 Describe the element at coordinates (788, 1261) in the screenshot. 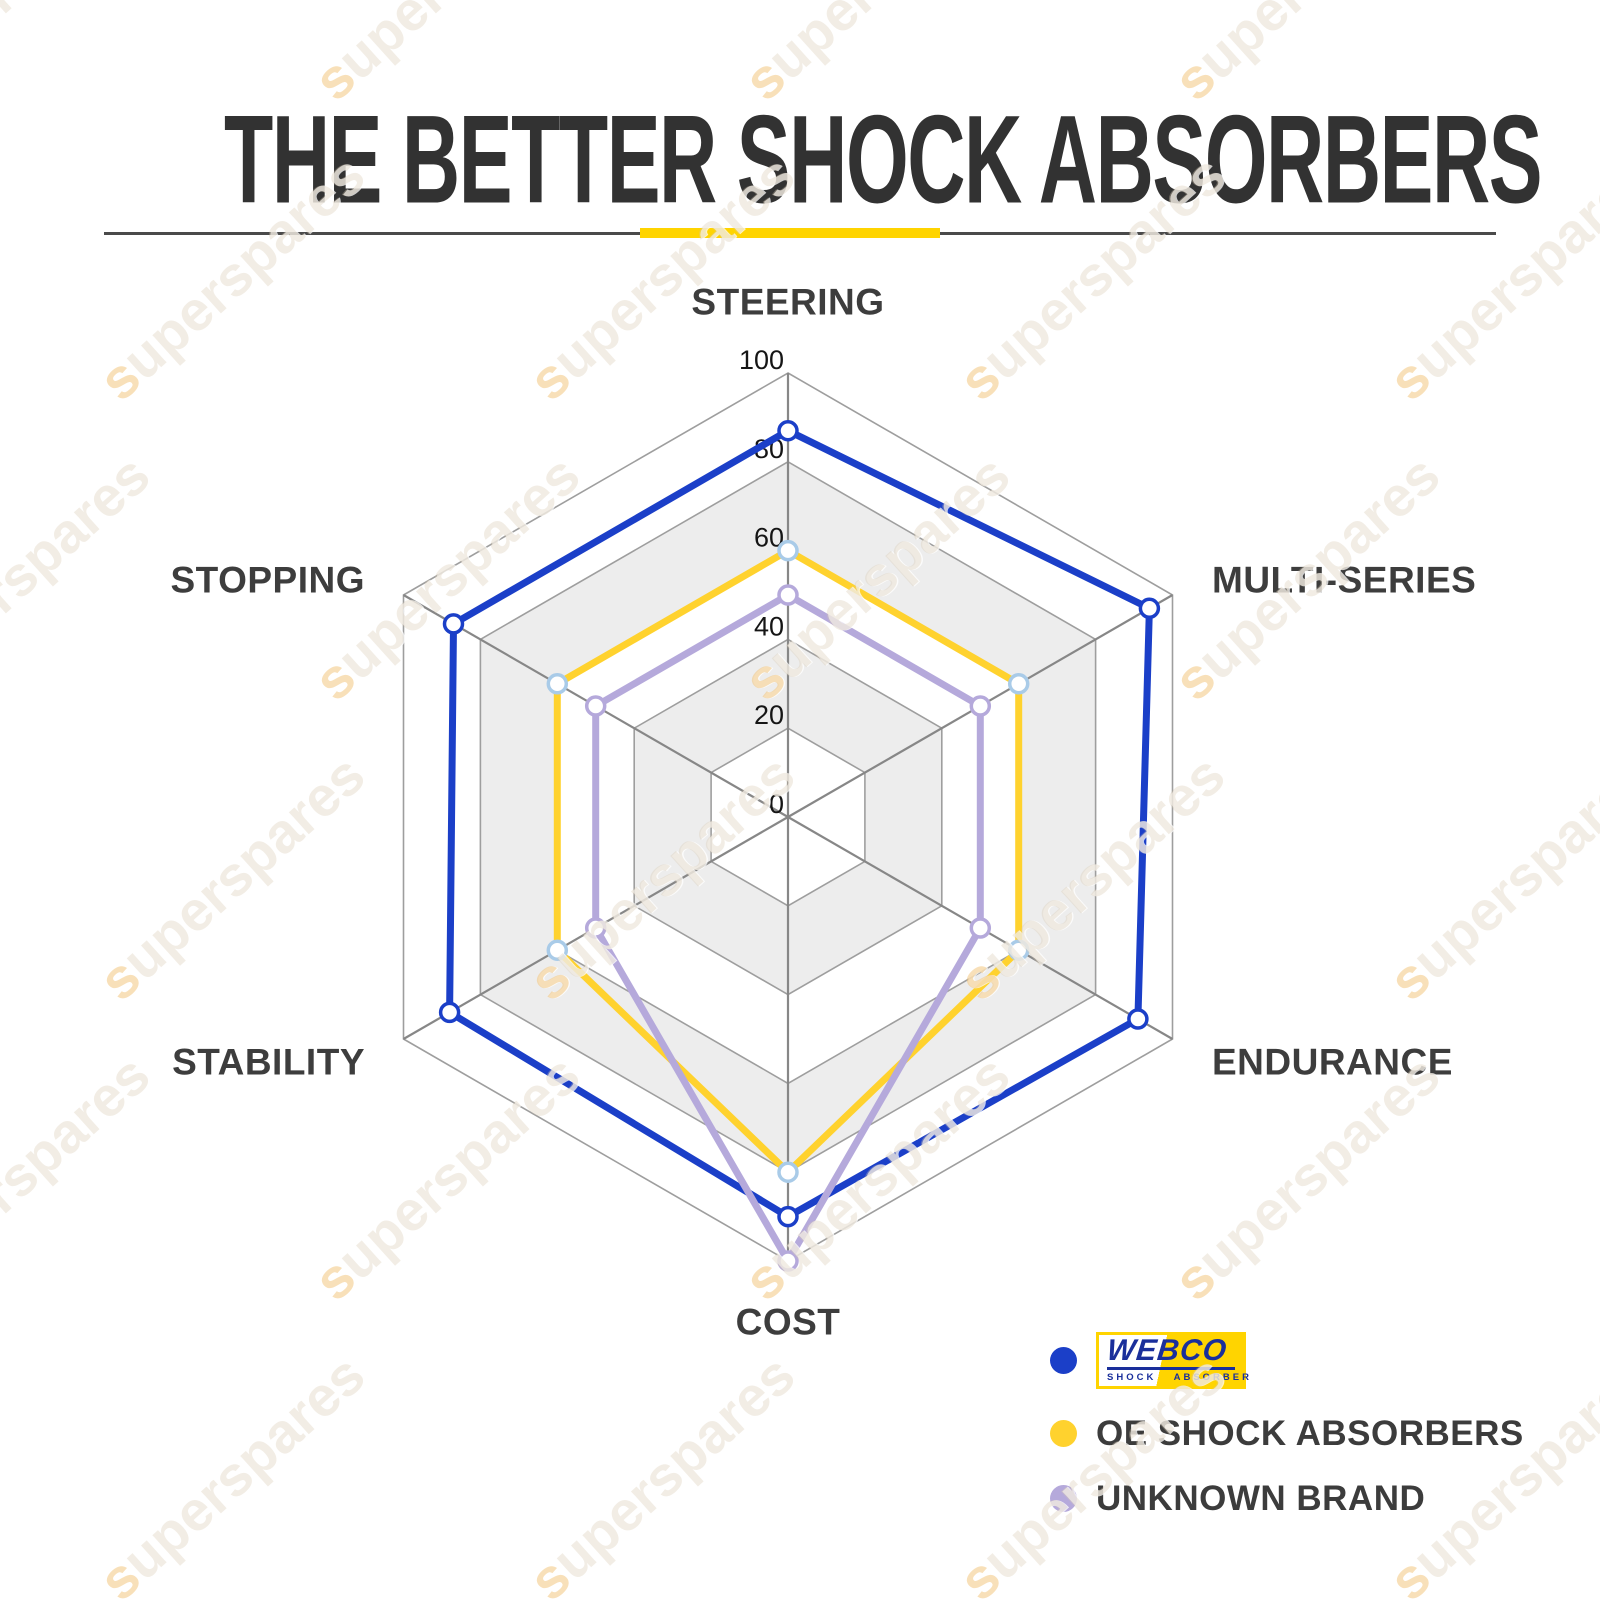

I see `data-point-unknown-brand-cost` at that location.